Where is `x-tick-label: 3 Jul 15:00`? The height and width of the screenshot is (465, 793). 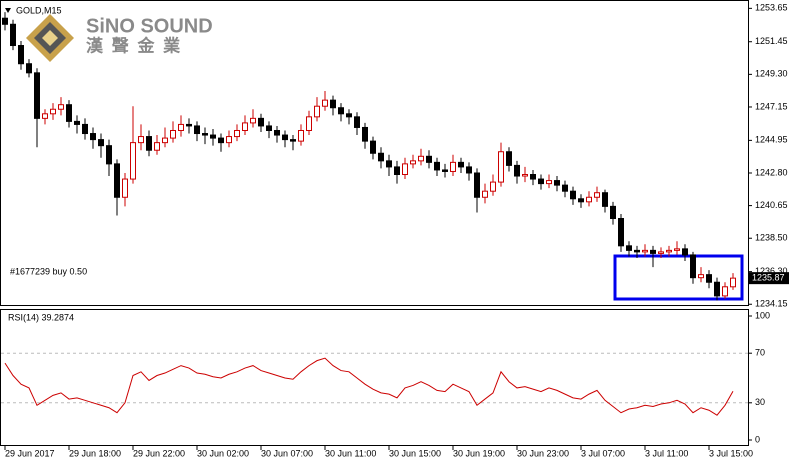 x-tick-label: 3 Jul 15:00 is located at coordinates (731, 453).